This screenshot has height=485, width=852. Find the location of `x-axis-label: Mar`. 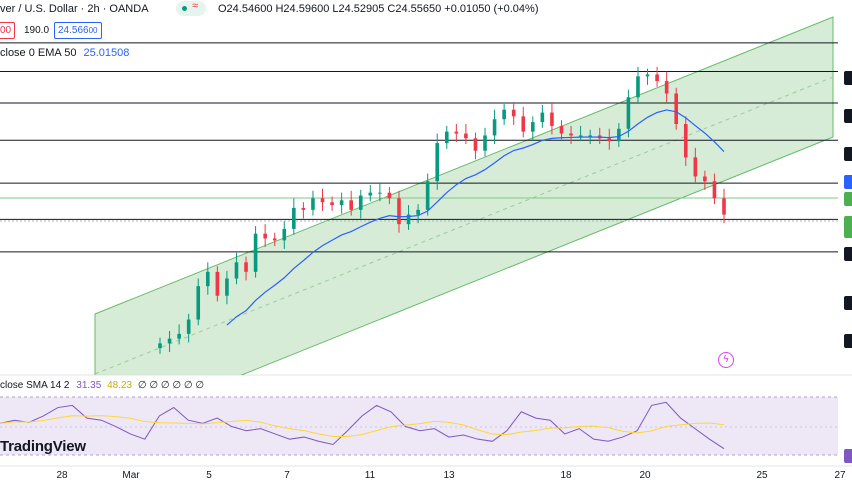

x-axis-label: Mar is located at coordinates (131, 475).